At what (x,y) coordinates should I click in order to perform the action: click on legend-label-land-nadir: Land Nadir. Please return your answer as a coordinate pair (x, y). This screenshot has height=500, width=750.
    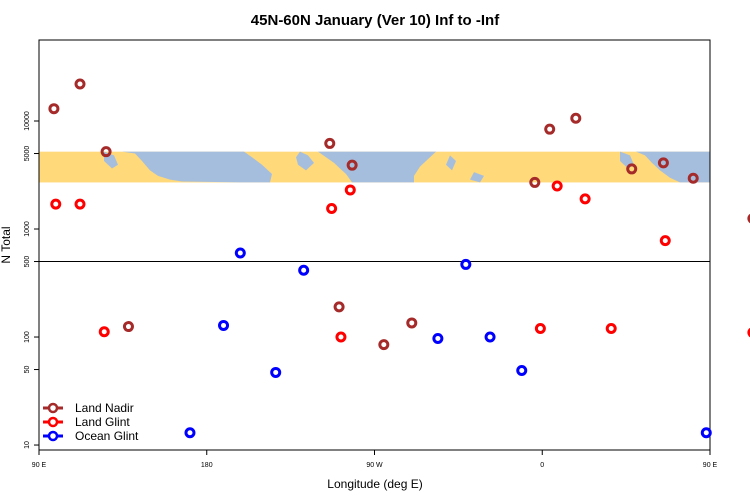
    Looking at the image, I should click on (104, 408).